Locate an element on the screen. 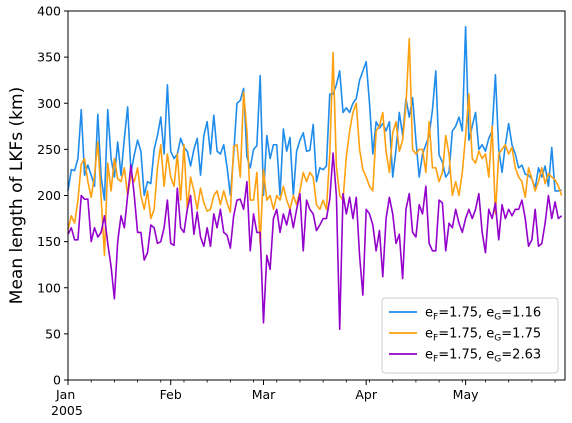  y-axis: 0 50 100 150 200 250 300 350 400 is located at coordinates (52, 196).